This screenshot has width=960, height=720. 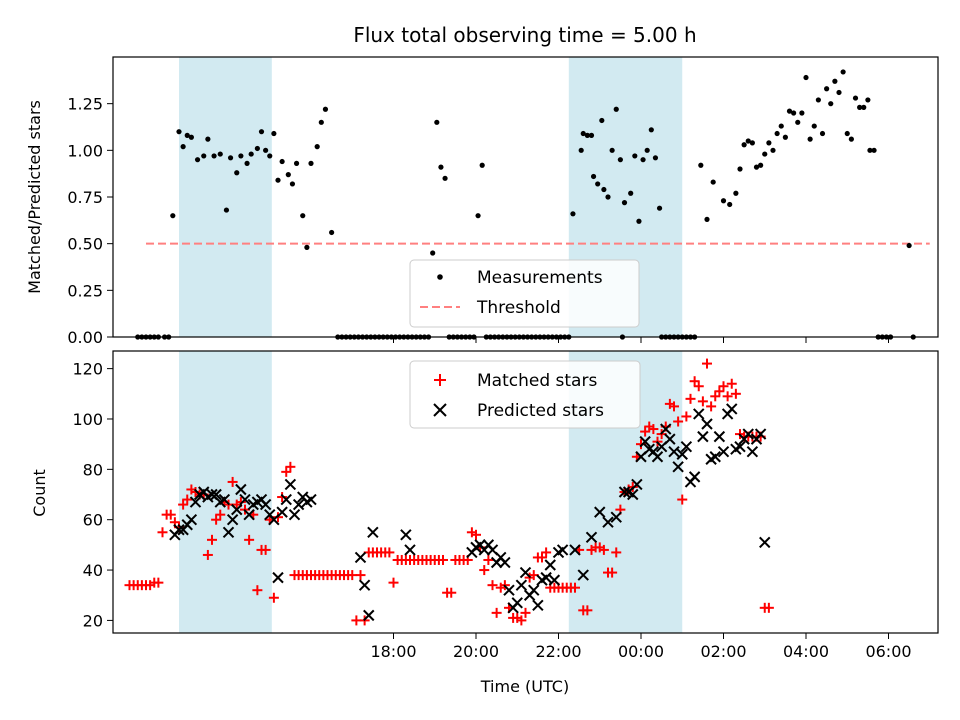 What do you see at coordinates (93, 570) in the screenshot?
I see `bottom-ytick-label: 40` at bounding box center [93, 570].